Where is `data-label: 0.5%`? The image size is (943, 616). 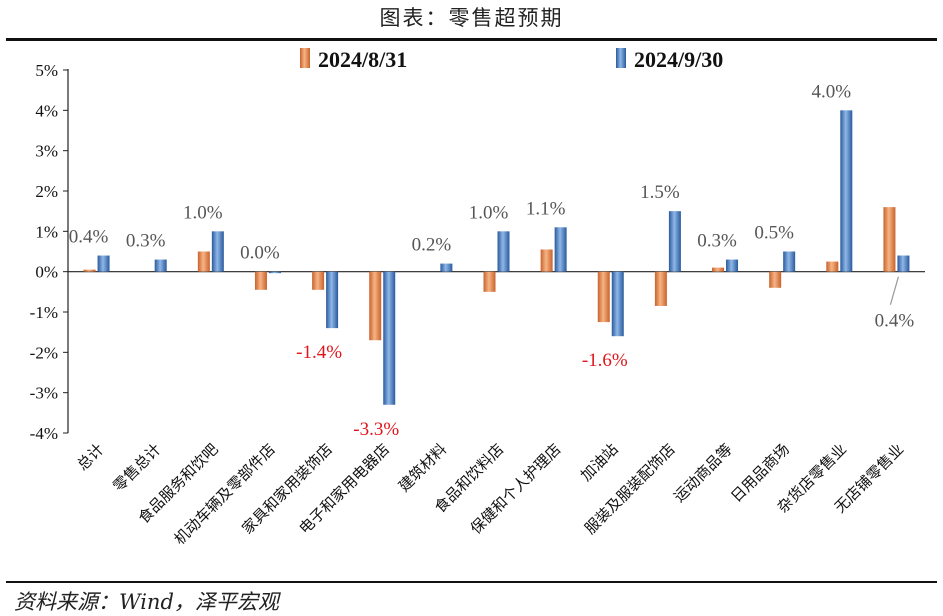
data-label: 0.5% is located at coordinates (774, 233).